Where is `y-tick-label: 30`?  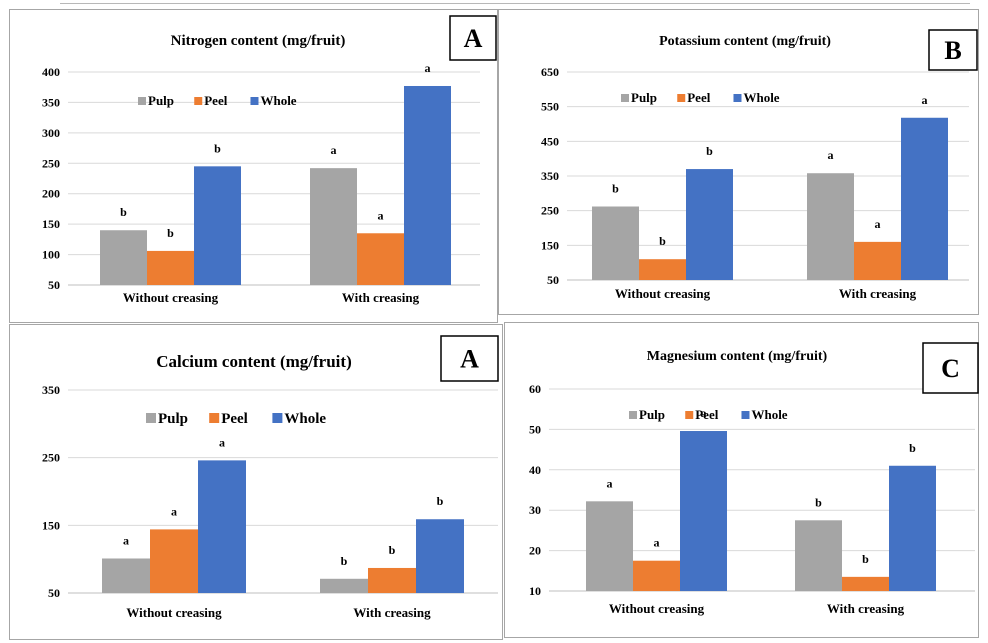 y-tick-label: 30 is located at coordinates (535, 510).